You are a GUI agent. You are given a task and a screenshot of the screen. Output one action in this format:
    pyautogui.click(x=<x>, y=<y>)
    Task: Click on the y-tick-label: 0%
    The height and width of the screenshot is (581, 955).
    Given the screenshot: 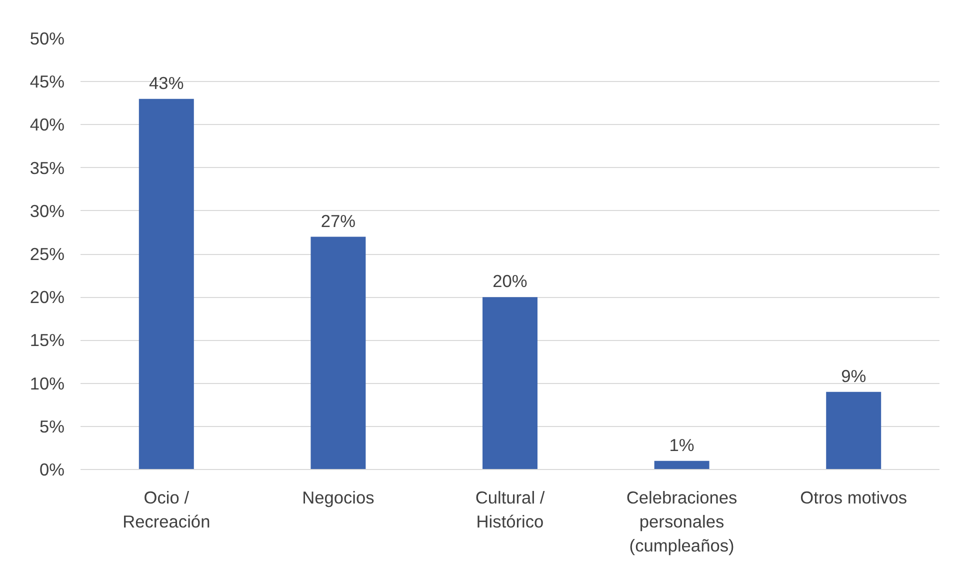 What is the action you would take?
    pyautogui.click(x=51, y=470)
    